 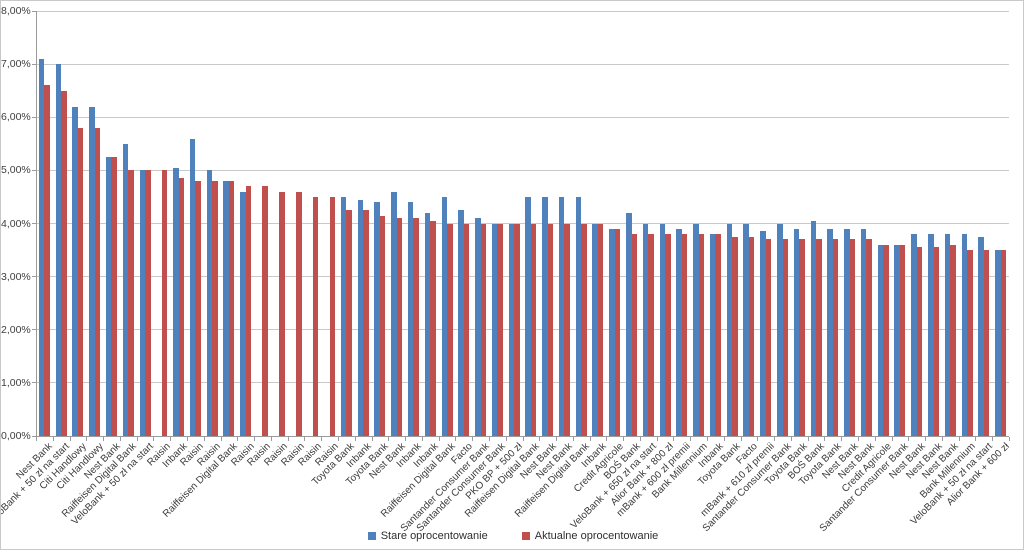 What do you see at coordinates (16, 11) in the screenshot?
I see `y-axis-label: 8,00%` at bounding box center [16, 11].